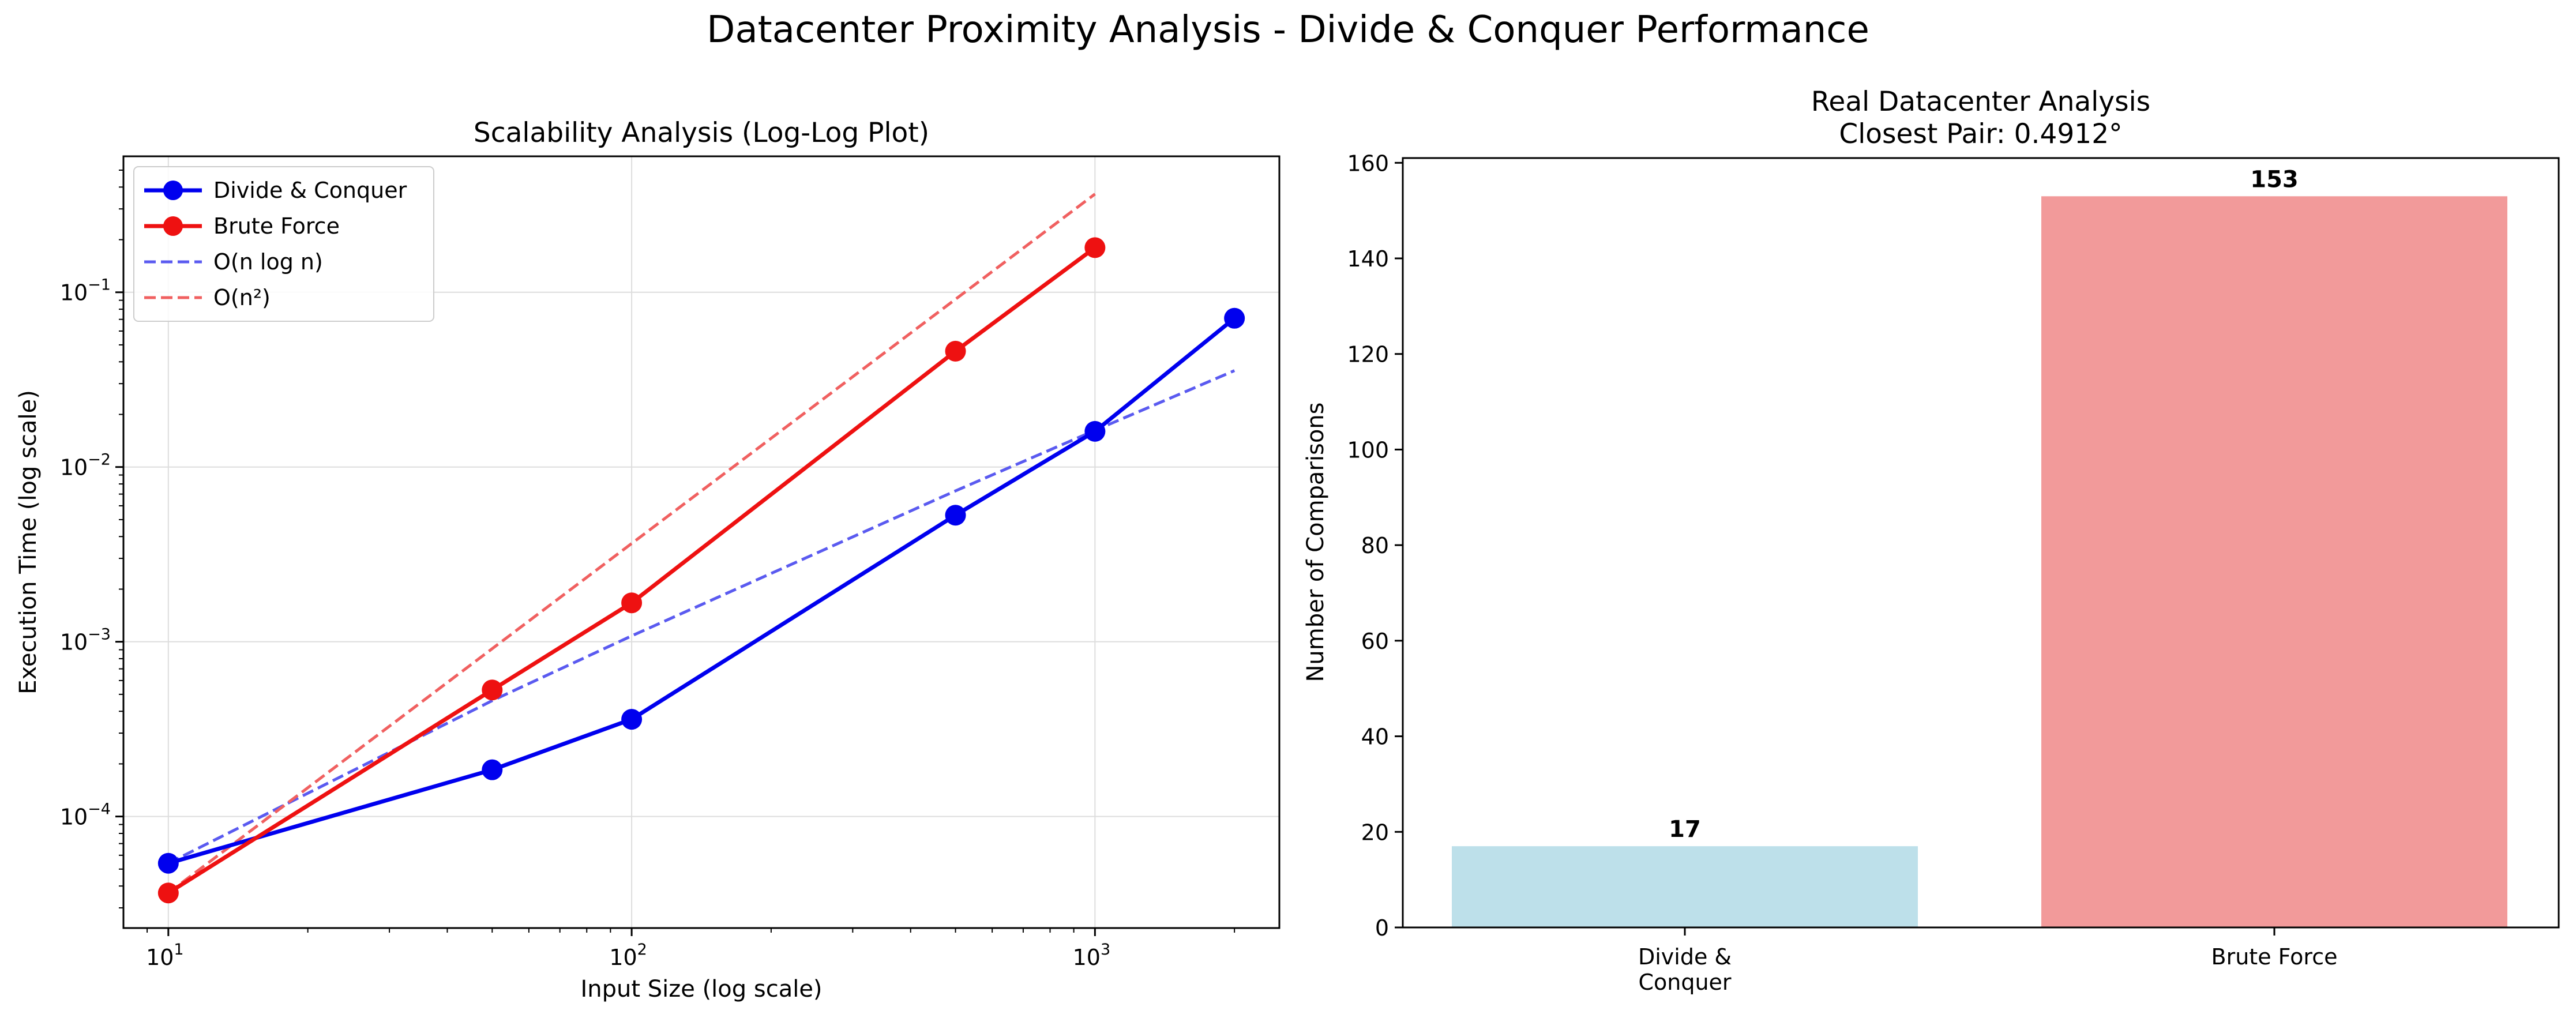  I want to click on y-tick-label: 80, so click(1375, 545).